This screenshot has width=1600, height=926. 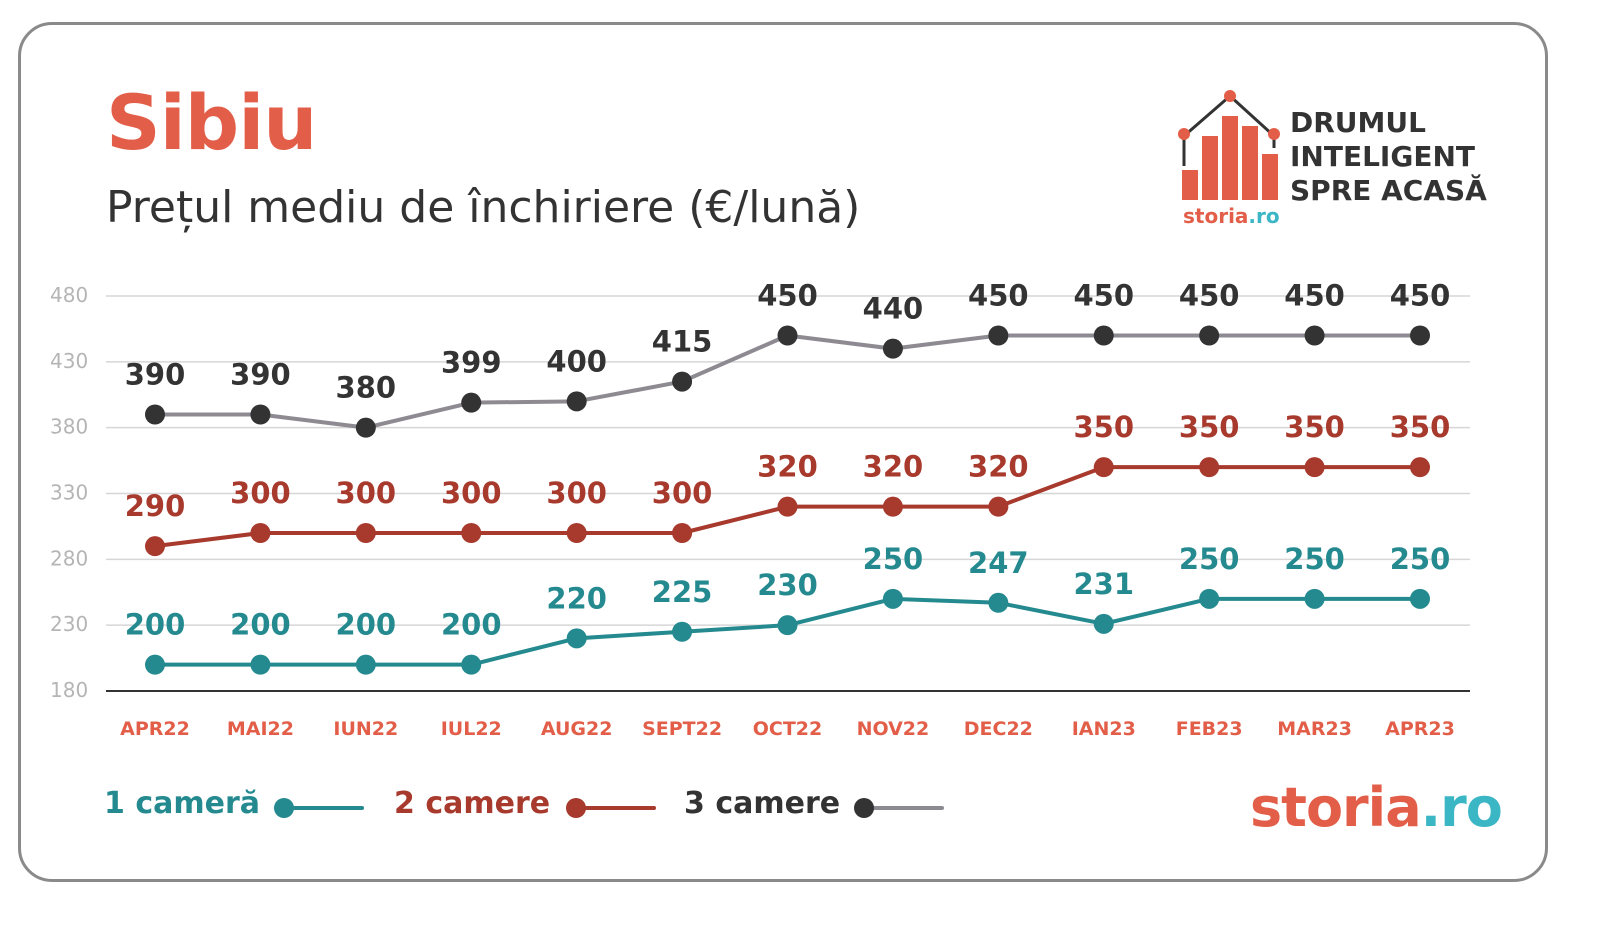 What do you see at coordinates (260, 375) in the screenshot?
I see `data-label: 390` at bounding box center [260, 375].